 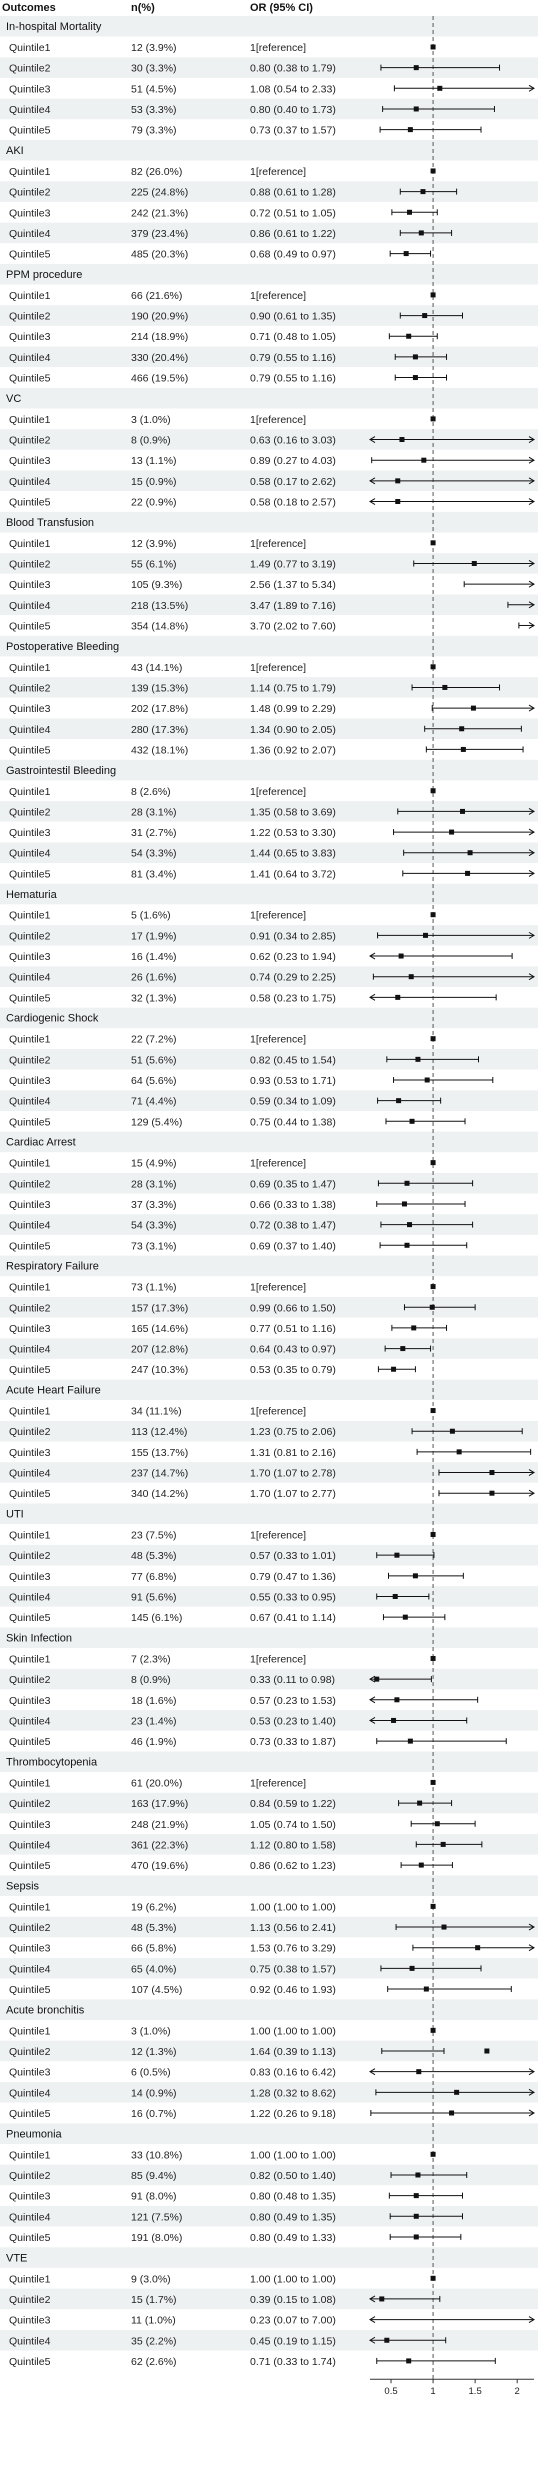 What do you see at coordinates (143, 8) in the screenshot?
I see `header-n: n(%)` at bounding box center [143, 8].